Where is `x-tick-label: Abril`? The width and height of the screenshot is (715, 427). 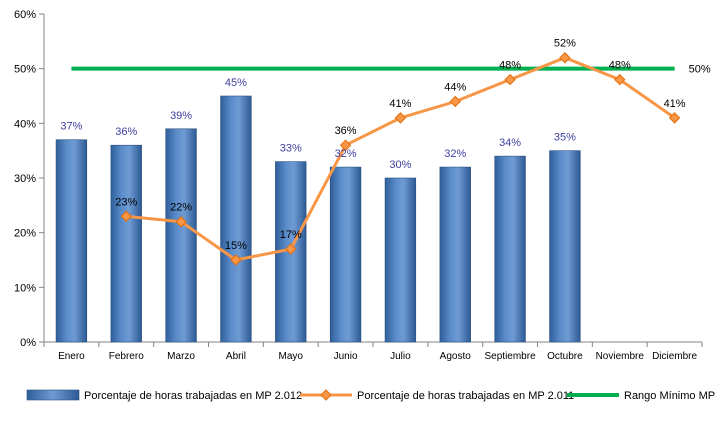
x-tick-label: Abril is located at coordinates (236, 356).